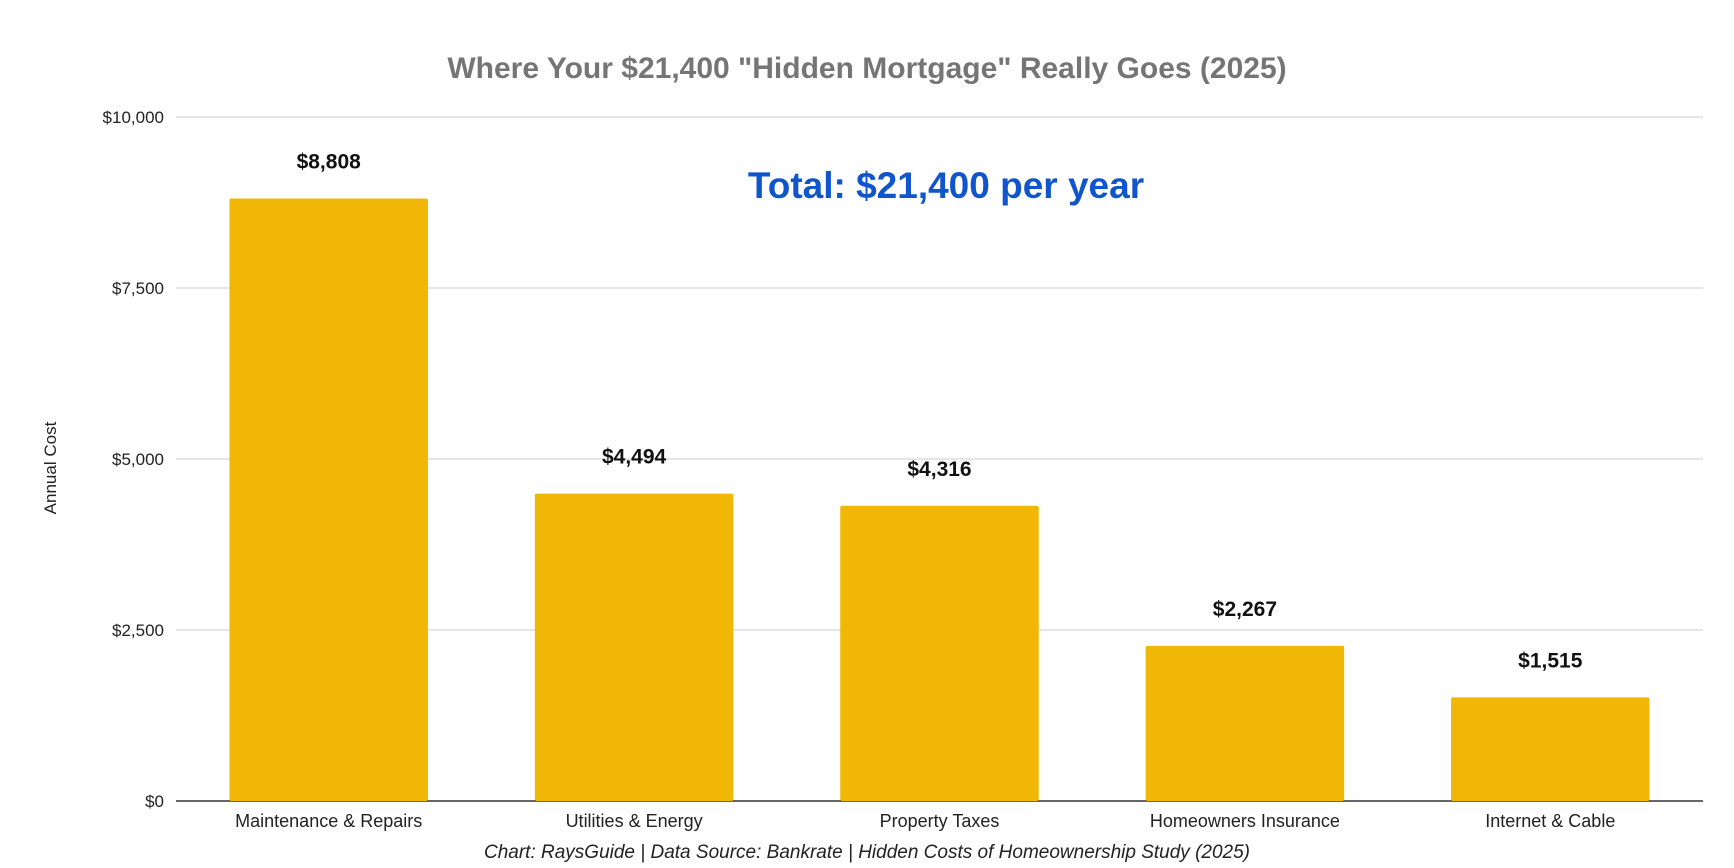 The image size is (1734, 868). I want to click on y-tick-label: $0, so click(154, 801).